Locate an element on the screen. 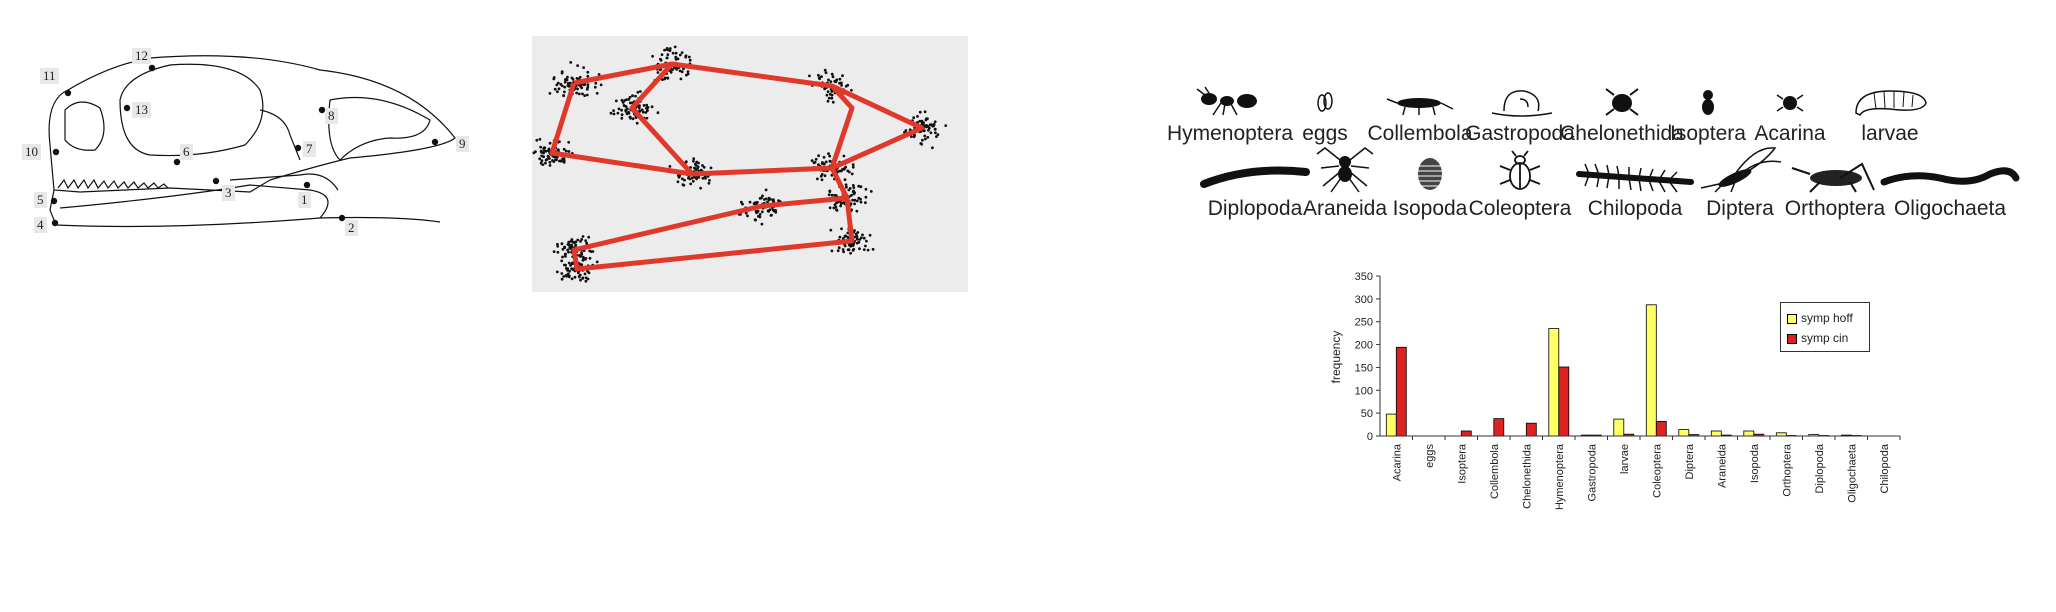 The image size is (2056, 612). x-tick-label: eggs is located at coordinates (1430, 456).